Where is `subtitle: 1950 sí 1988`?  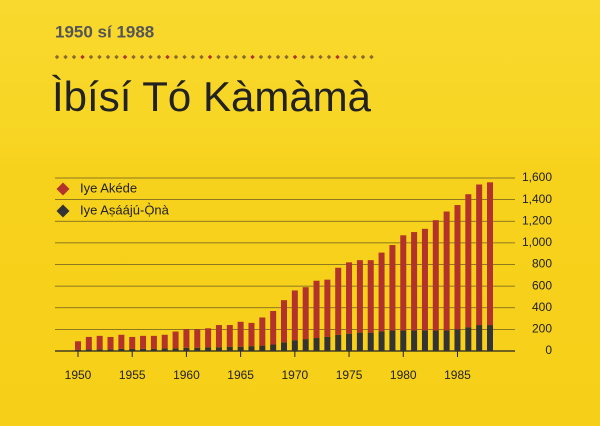
subtitle: 1950 sí 1988 is located at coordinates (104, 31).